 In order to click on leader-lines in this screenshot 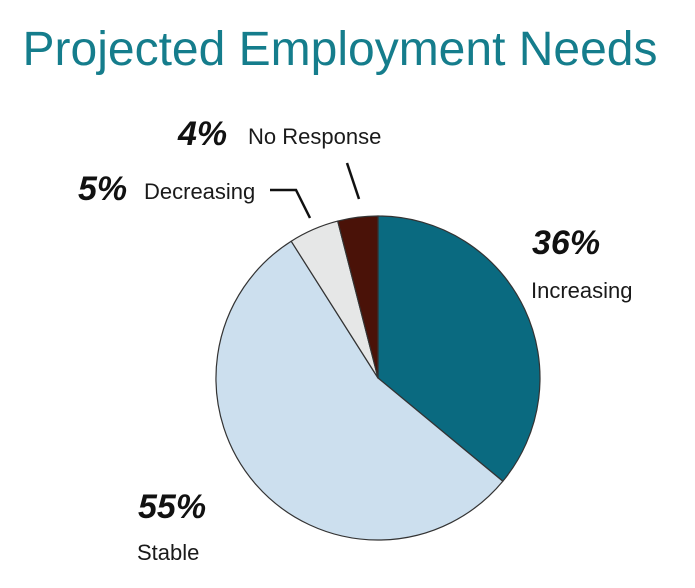, I will do `click(315, 190)`.